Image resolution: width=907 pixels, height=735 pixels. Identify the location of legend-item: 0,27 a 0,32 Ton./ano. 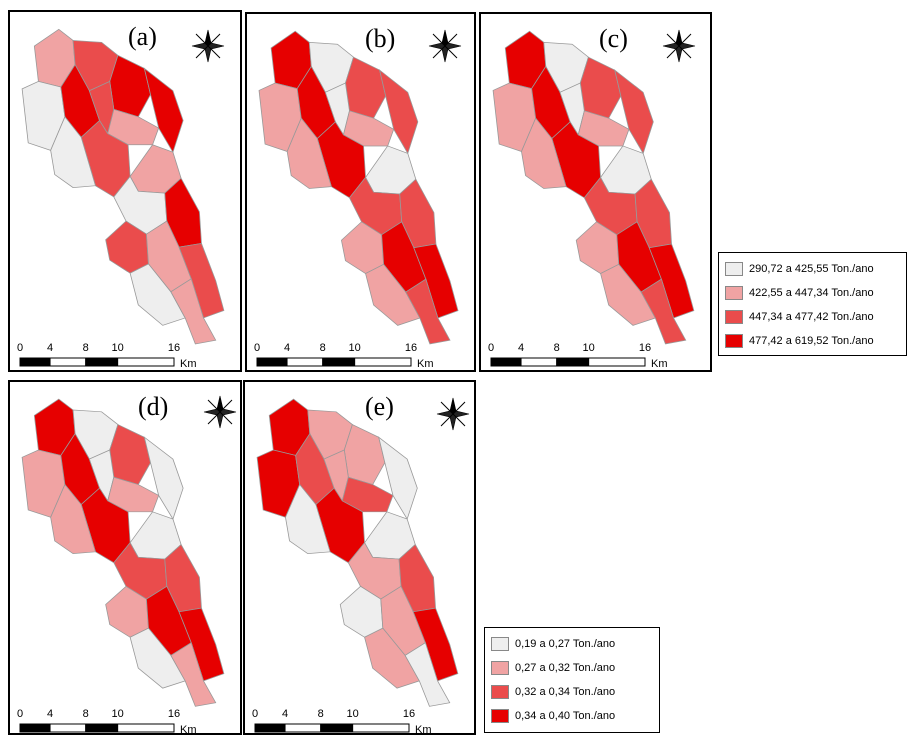
(553, 668).